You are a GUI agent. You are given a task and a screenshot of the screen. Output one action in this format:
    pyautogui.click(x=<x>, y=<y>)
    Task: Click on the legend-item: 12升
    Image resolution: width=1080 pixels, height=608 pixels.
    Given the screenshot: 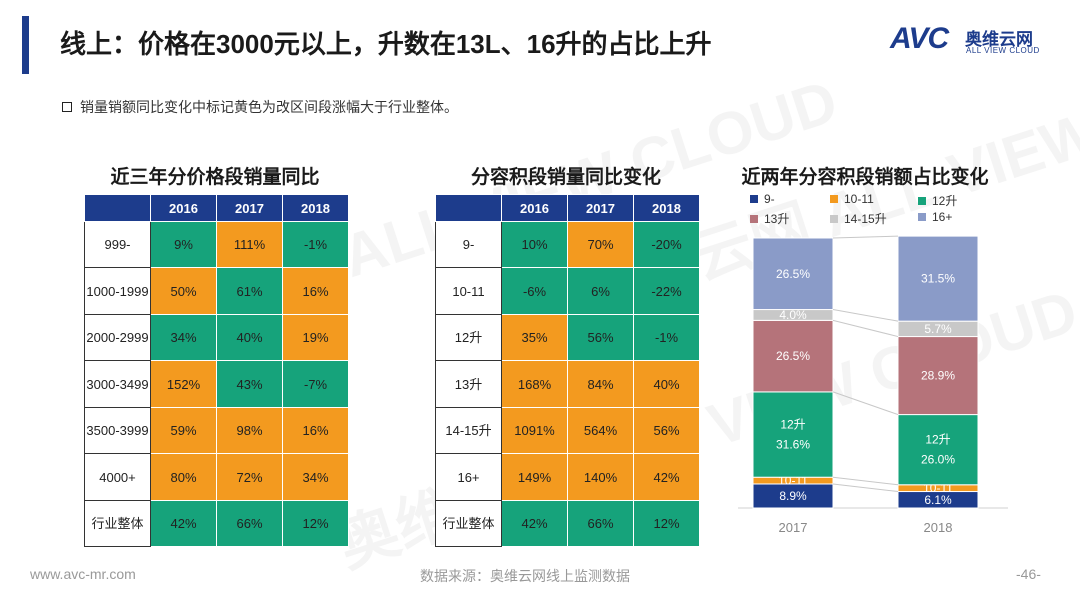 What is the action you would take?
    pyautogui.click(x=937, y=200)
    